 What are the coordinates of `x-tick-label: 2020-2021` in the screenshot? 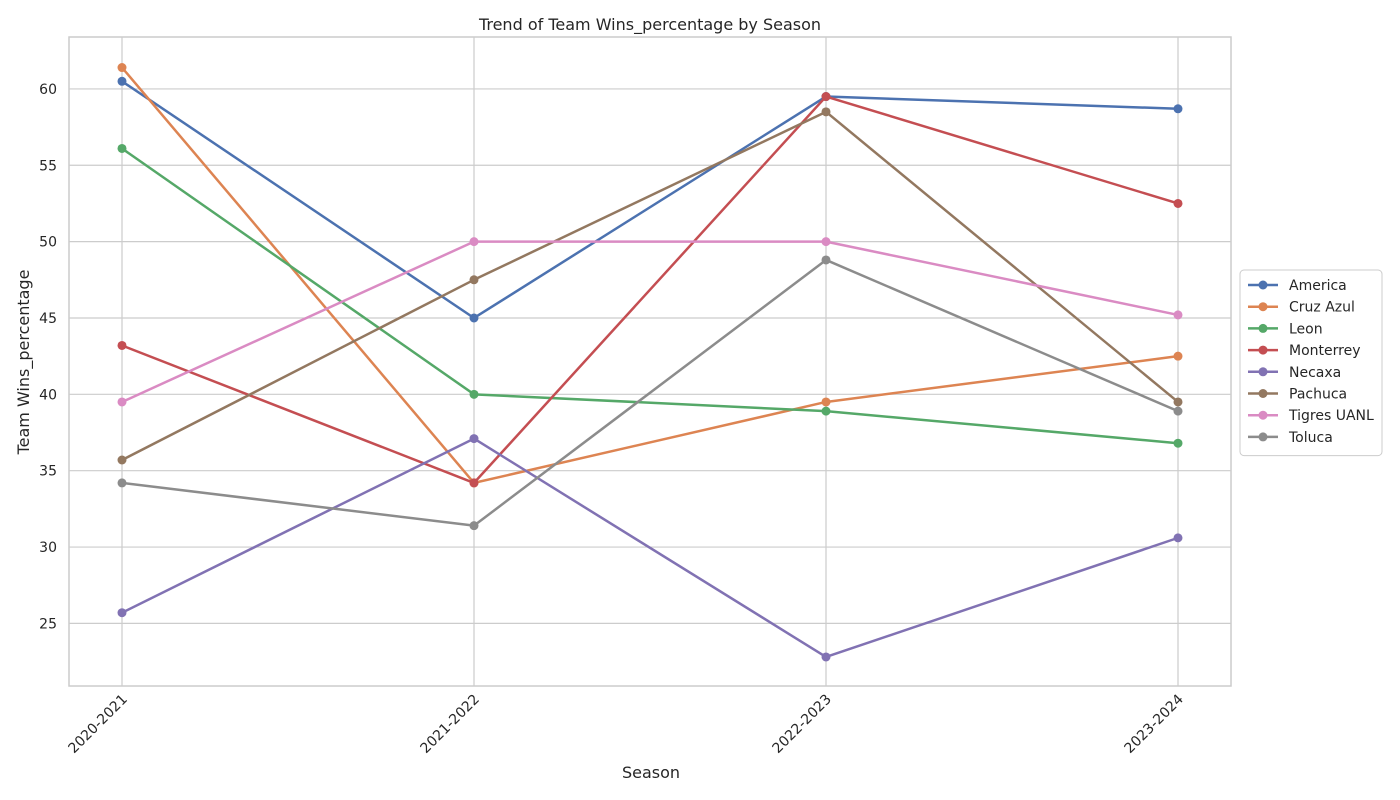 It's located at (98, 724).